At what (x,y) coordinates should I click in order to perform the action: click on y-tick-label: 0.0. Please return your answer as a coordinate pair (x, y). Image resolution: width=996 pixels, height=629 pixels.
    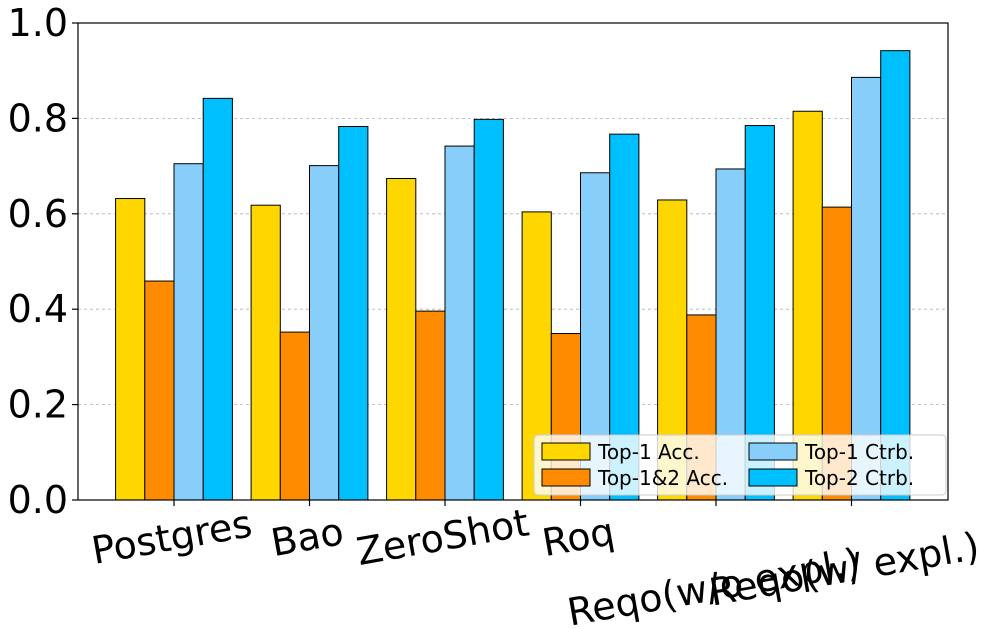
    Looking at the image, I should click on (38, 500).